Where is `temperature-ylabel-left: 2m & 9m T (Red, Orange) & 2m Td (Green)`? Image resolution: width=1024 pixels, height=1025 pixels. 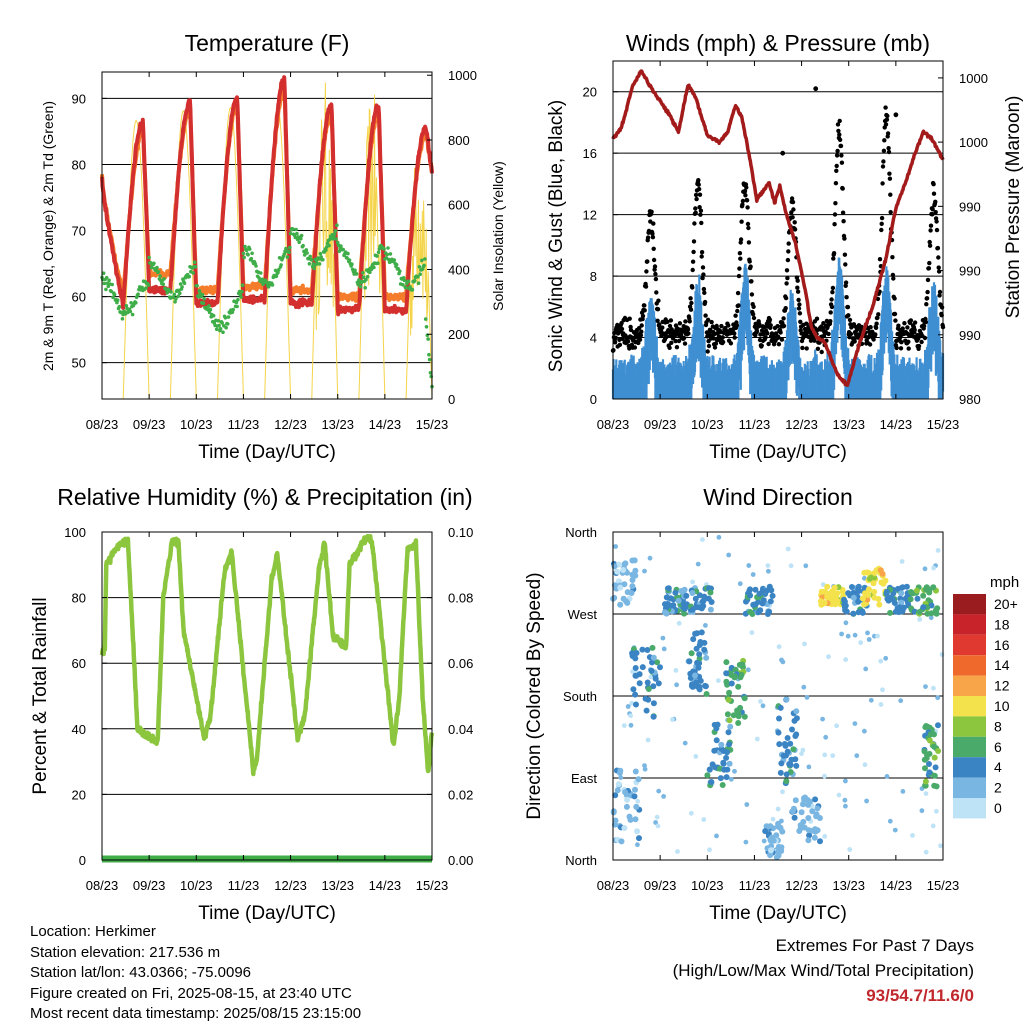 temperature-ylabel-left: 2m & 9m T (Red, Orange) & 2m Td (Green) is located at coordinates (48, 236).